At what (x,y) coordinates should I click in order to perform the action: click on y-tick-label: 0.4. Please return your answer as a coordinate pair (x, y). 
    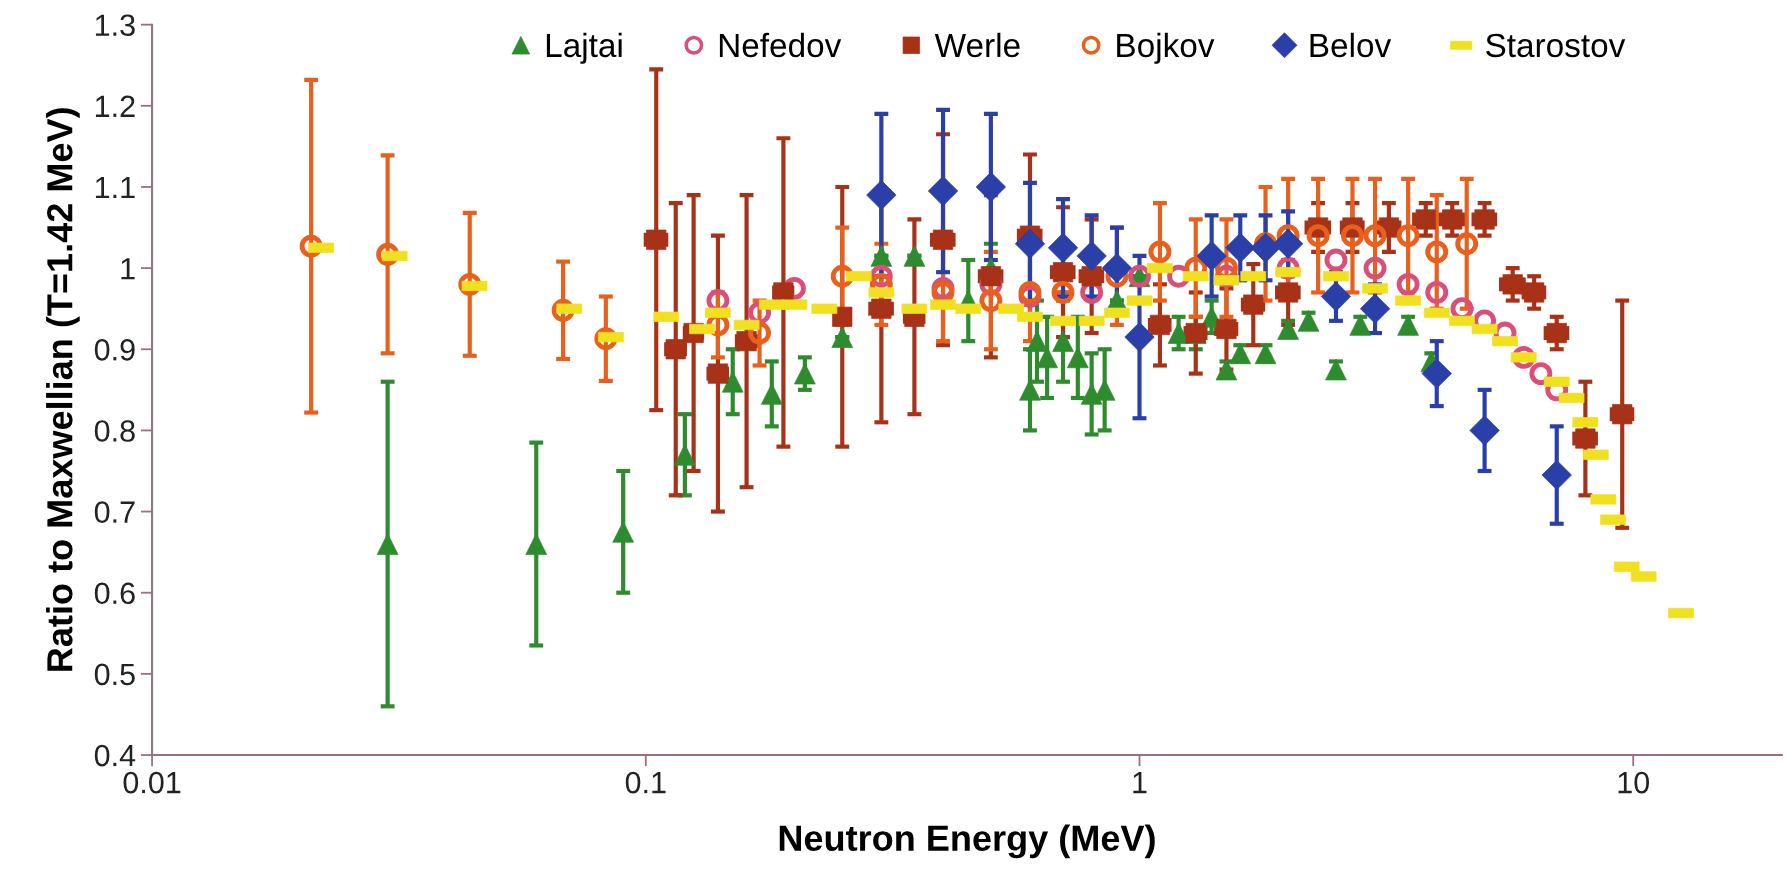
    Looking at the image, I should click on (115, 755).